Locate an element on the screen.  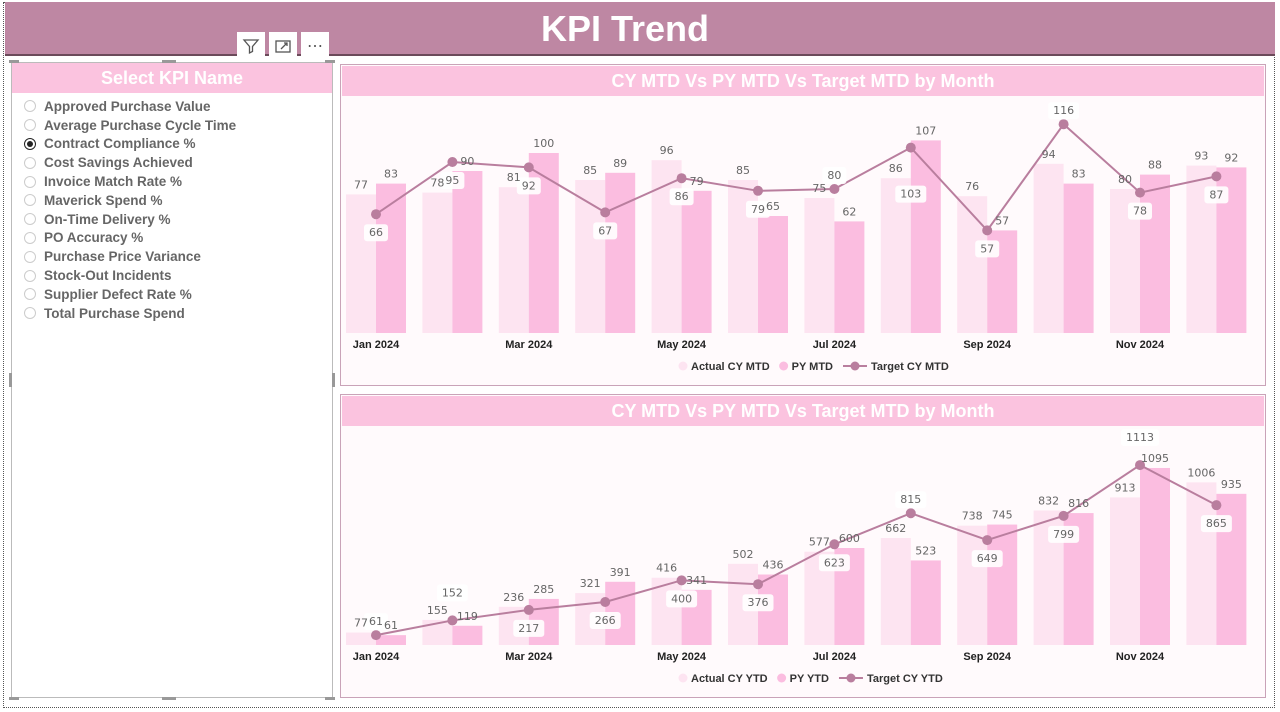
actual-data-label: 662 is located at coordinates (895, 528).